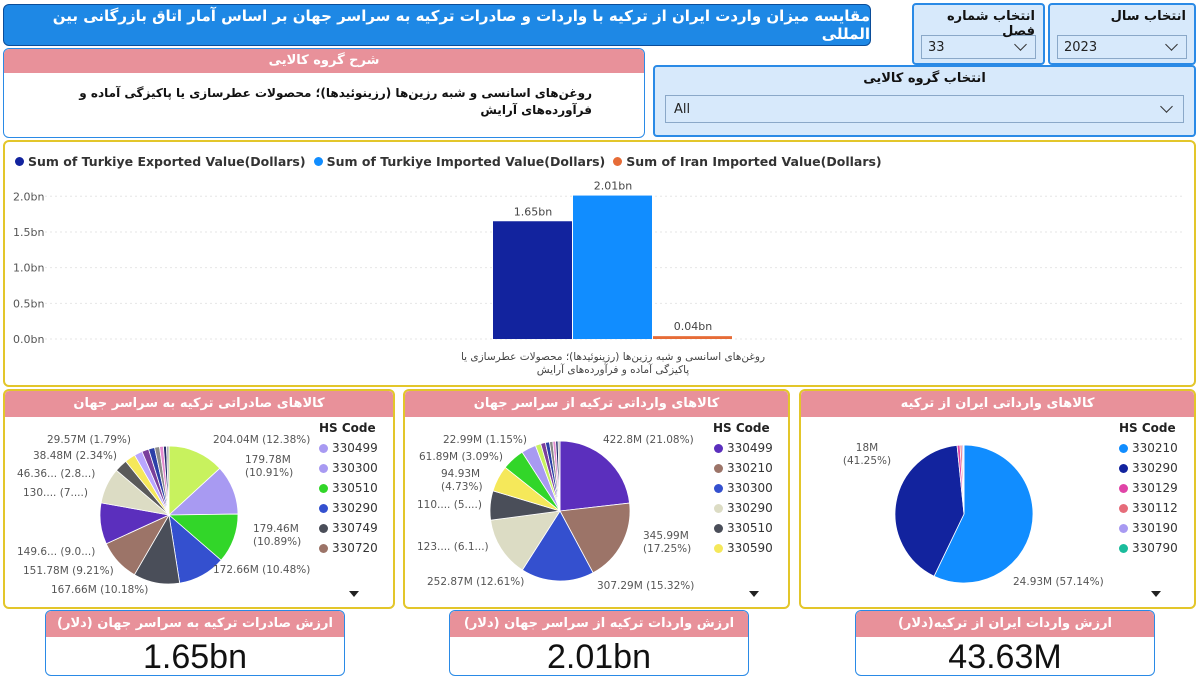  I want to click on y-tick-label: 1.0bn, so click(28, 268).